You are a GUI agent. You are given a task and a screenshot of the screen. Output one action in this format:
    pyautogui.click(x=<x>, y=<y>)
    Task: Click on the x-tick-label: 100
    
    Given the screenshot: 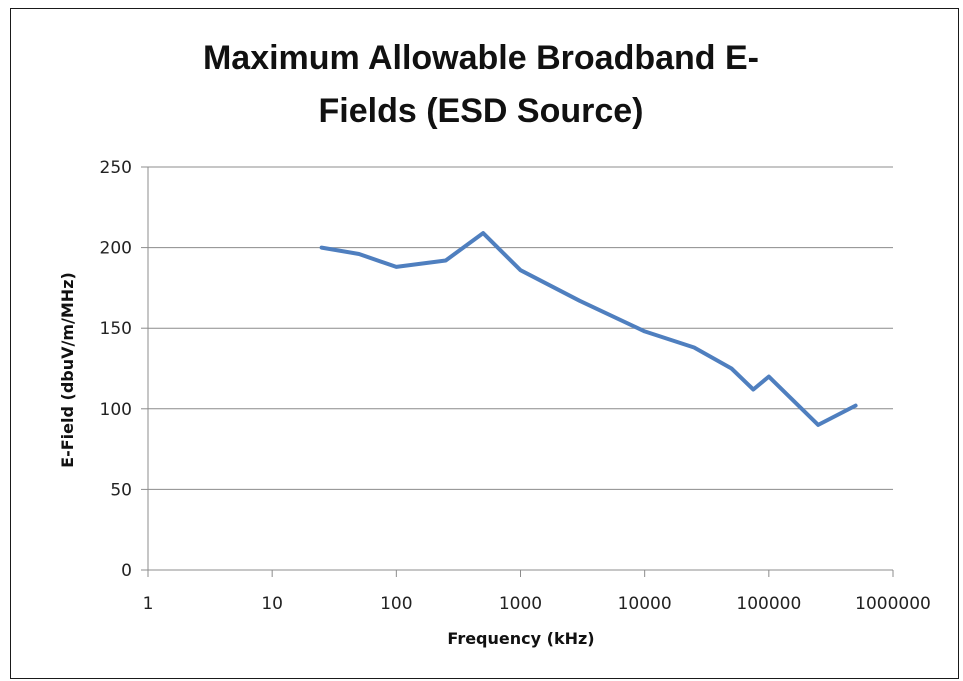 What is the action you would take?
    pyautogui.click(x=396, y=604)
    